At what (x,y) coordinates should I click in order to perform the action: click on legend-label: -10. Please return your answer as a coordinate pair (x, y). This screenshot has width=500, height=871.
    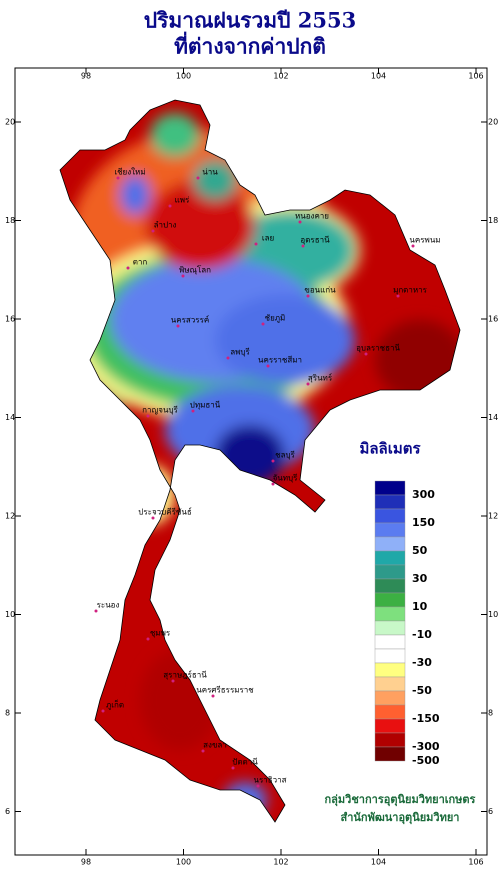
    Looking at the image, I should click on (422, 634).